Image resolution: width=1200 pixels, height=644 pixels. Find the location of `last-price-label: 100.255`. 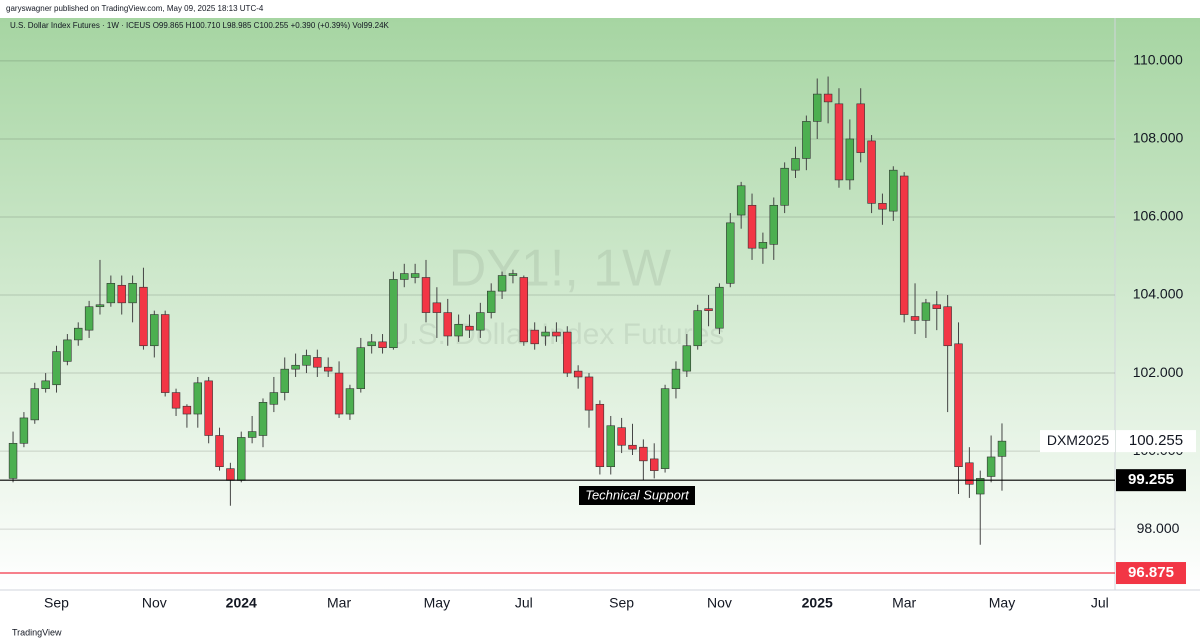

last-price-label: 100.255 is located at coordinates (1156, 440).